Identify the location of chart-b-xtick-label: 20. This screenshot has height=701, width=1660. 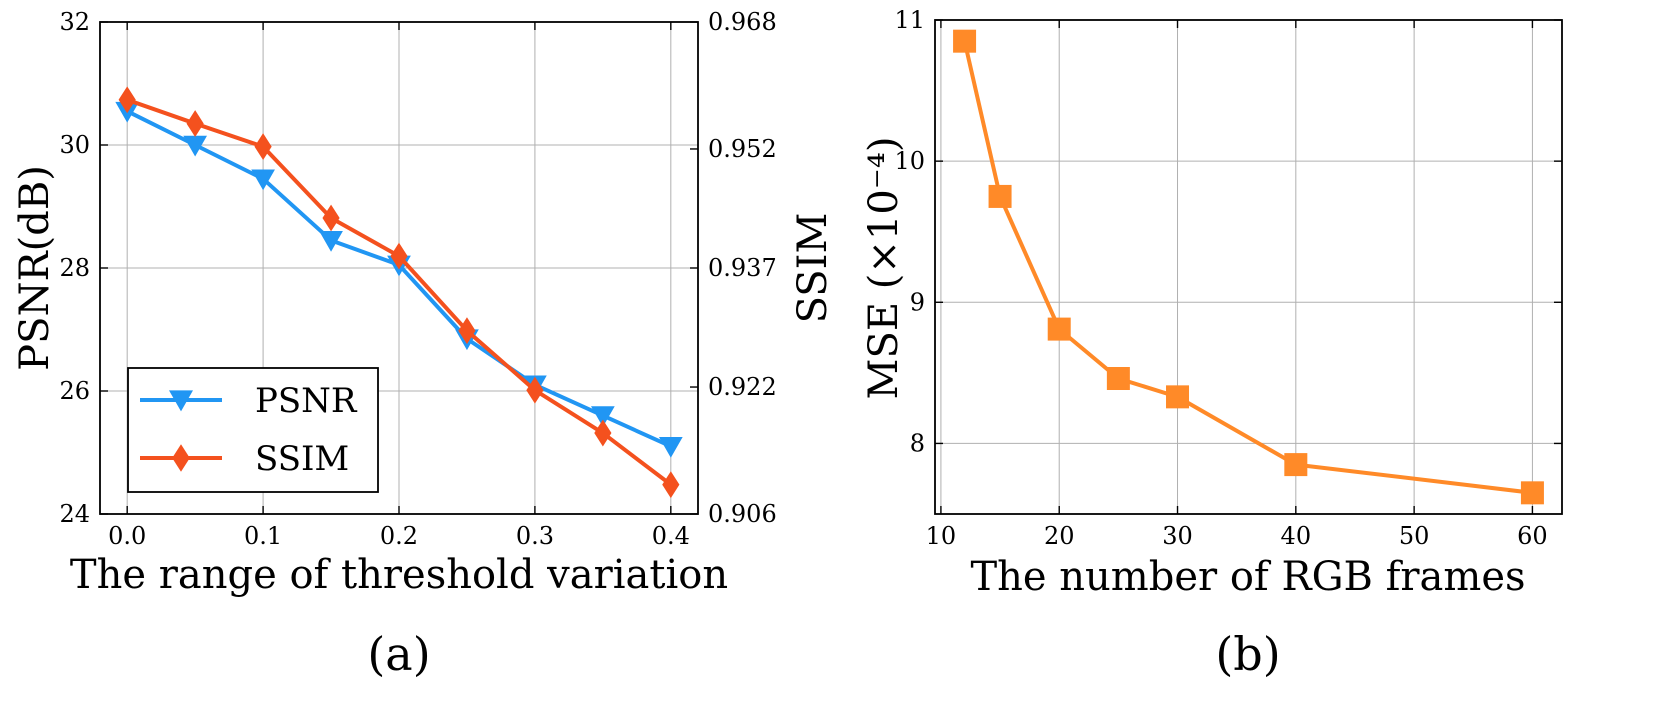
(1059, 536).